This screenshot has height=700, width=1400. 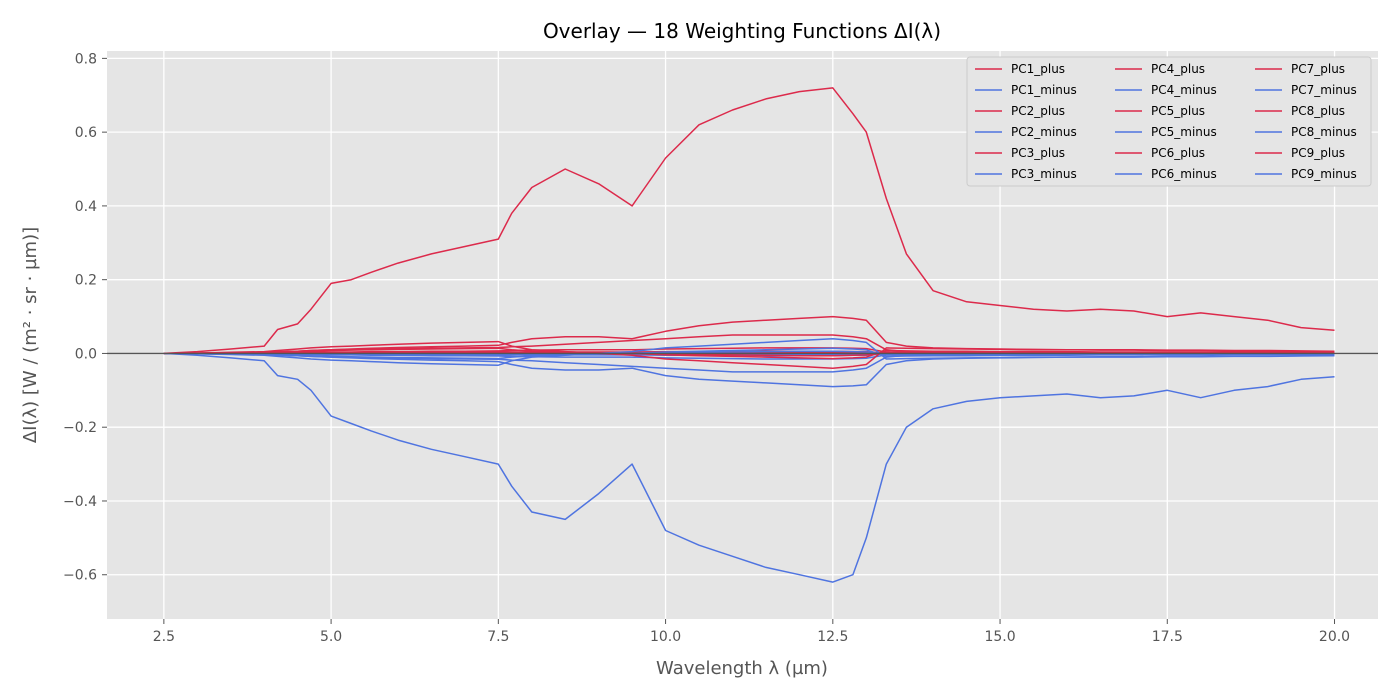 What do you see at coordinates (832, 637) in the screenshot?
I see `x-tick-label: 12.5` at bounding box center [832, 637].